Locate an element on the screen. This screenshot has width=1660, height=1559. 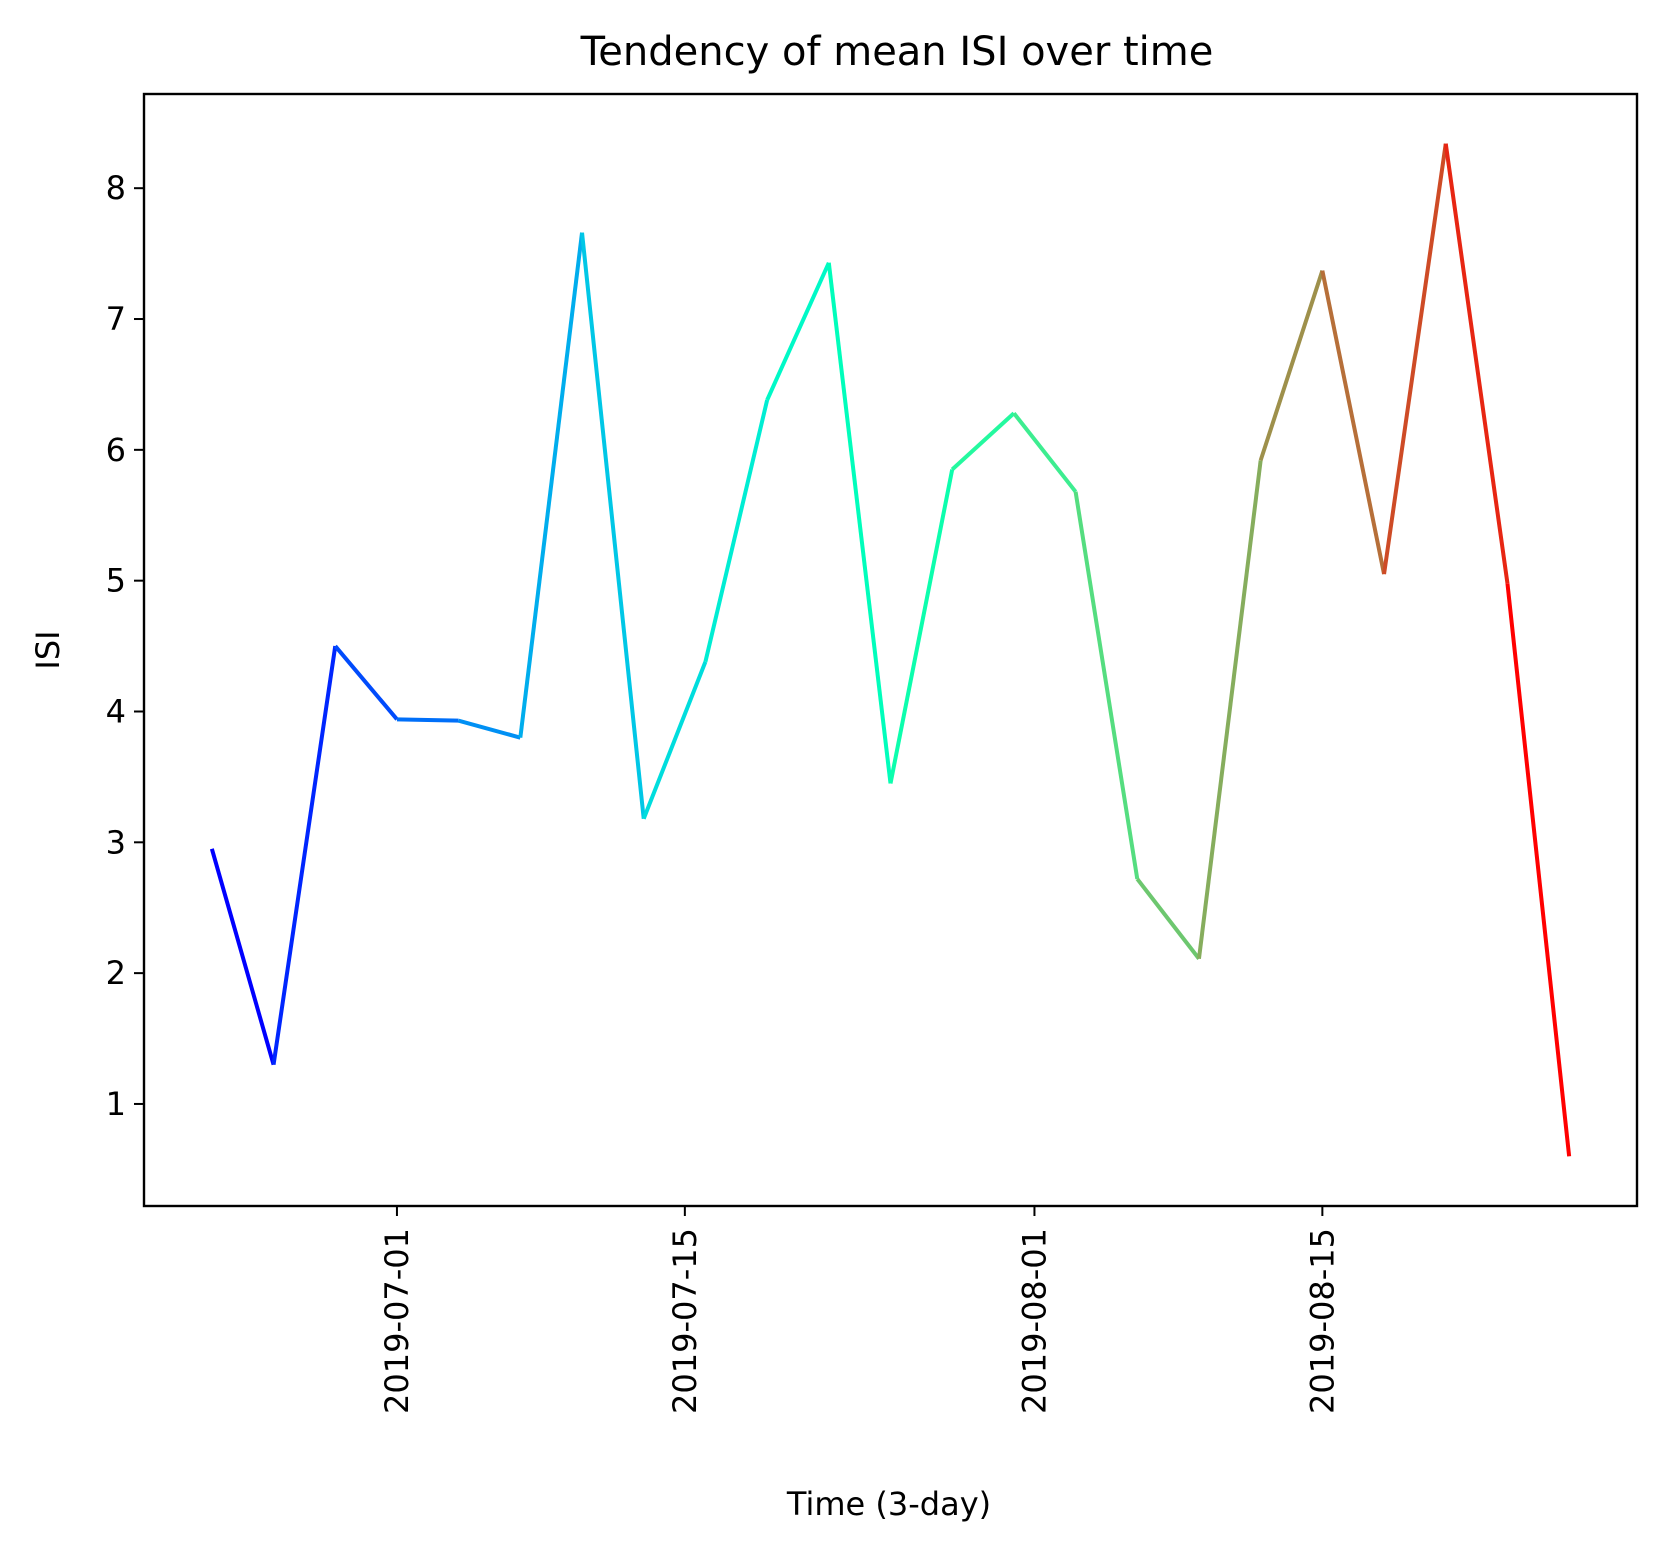
y-tick-label: 3 is located at coordinates (116, 842).